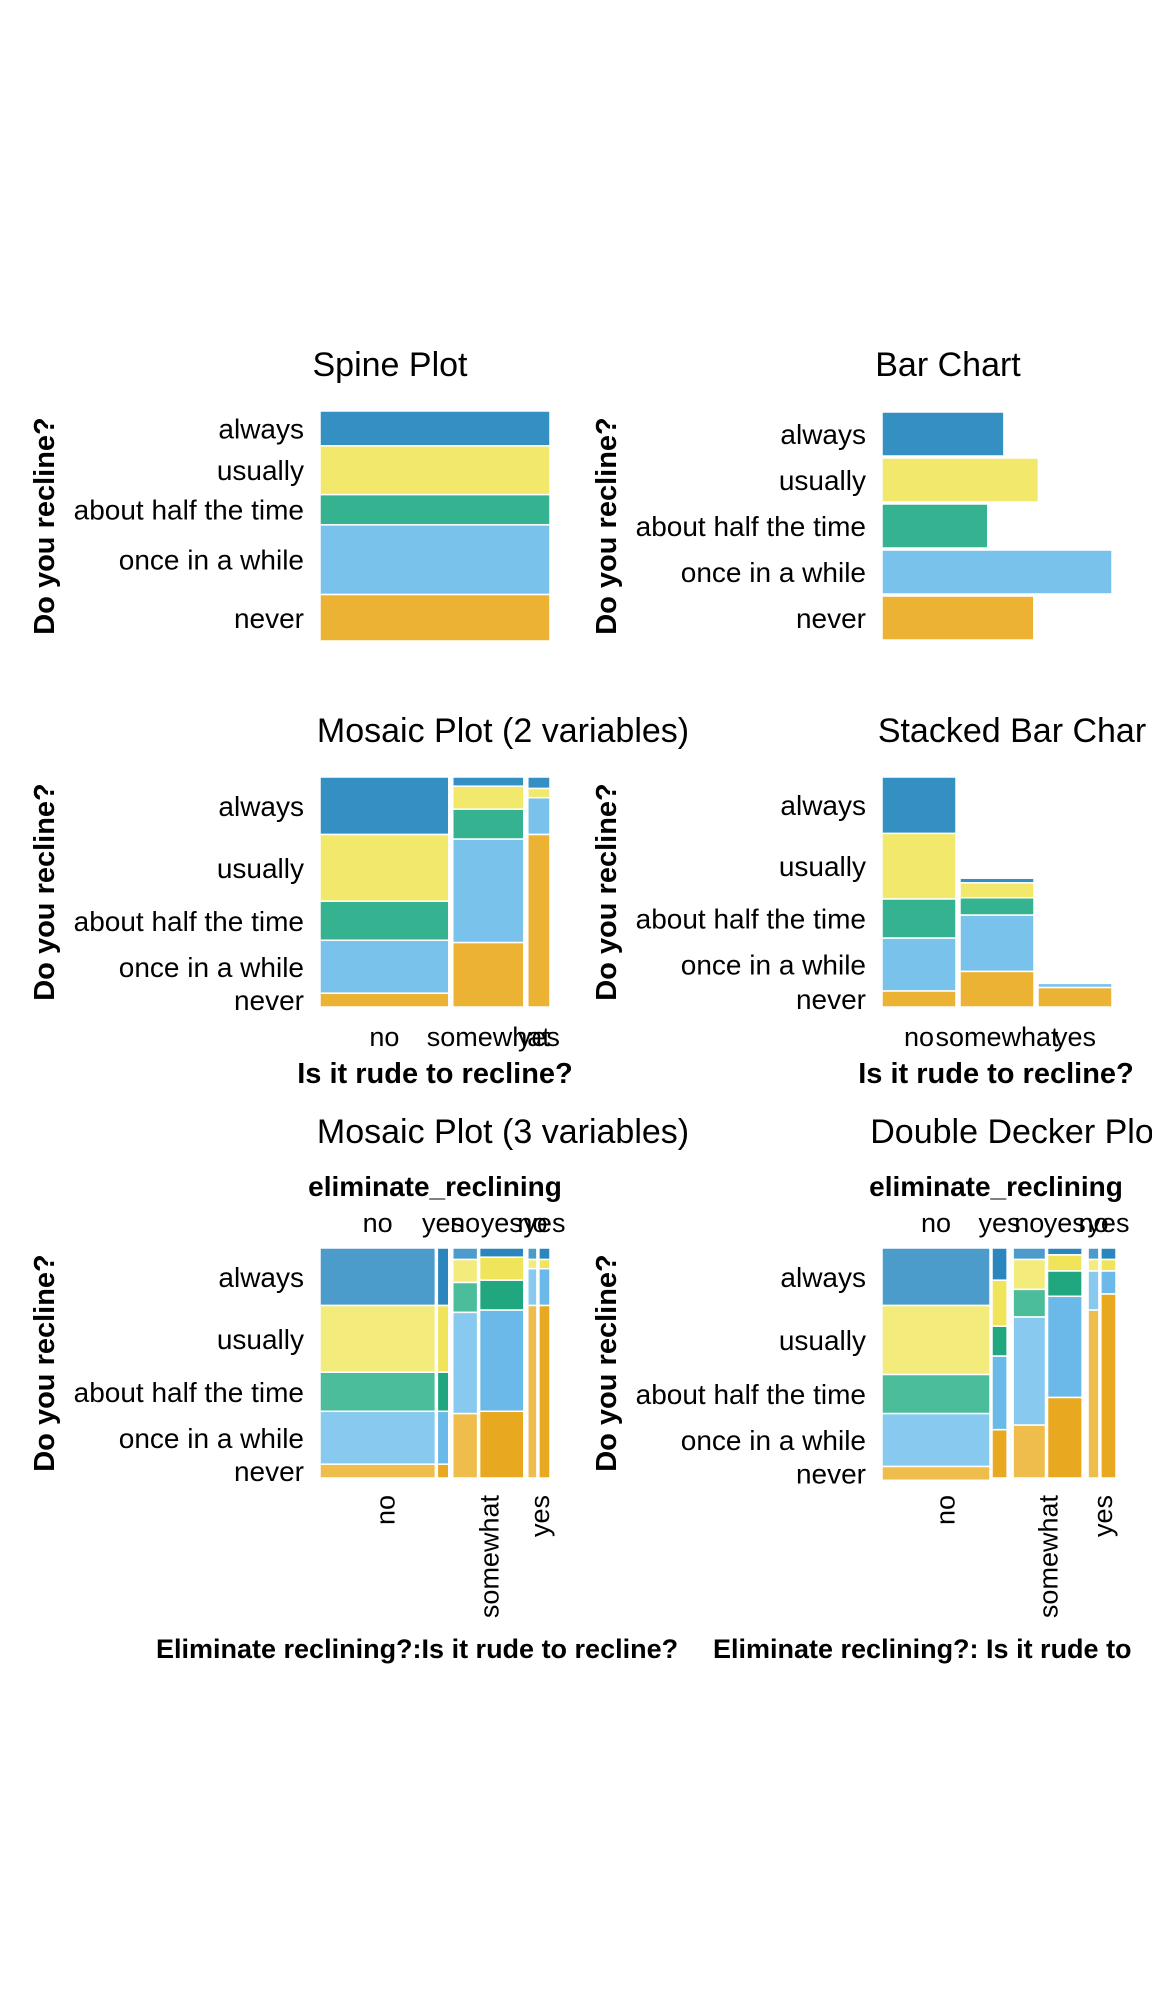 The height and width of the screenshot is (2016, 1152). What do you see at coordinates (443, 1471) in the screenshot?
I see `mosaic3-cell-no-yes-never` at bounding box center [443, 1471].